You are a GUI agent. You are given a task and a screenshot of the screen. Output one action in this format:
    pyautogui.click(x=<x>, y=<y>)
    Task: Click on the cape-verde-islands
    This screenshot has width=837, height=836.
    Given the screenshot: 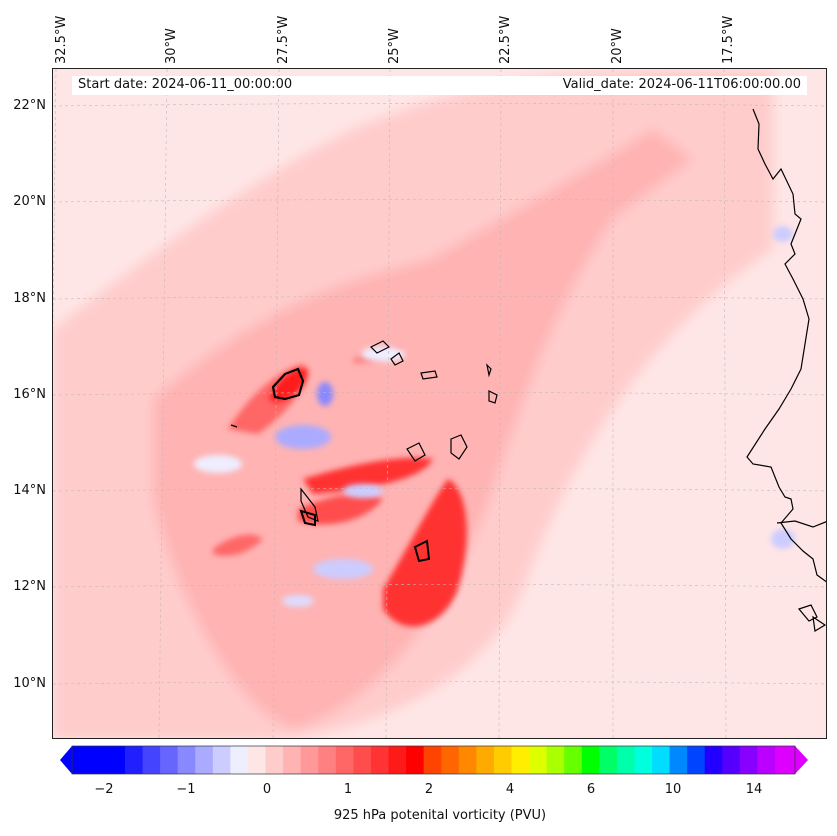 What is the action you would take?
    pyautogui.click(x=364, y=451)
    